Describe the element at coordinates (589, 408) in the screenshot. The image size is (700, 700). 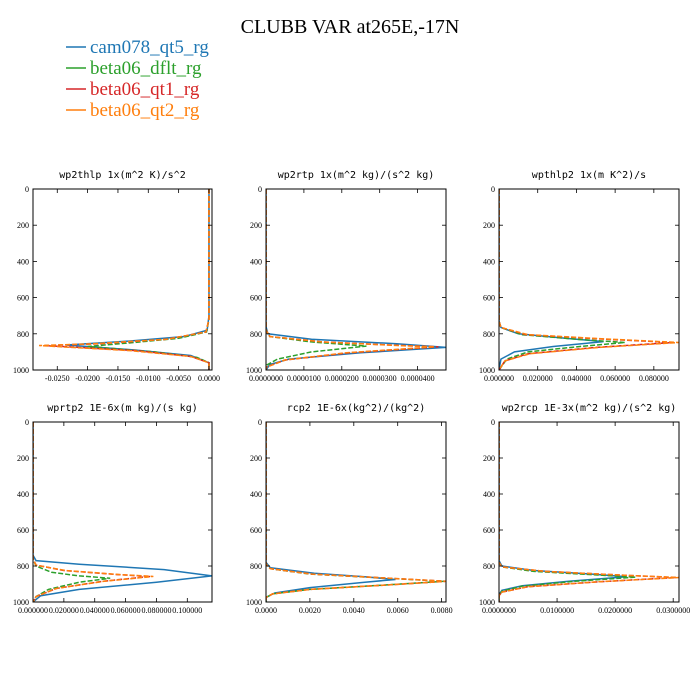
I see `panel-title: wp2rcp 1E-3x(m^2 kg)/(s^2 kg)` at that location.